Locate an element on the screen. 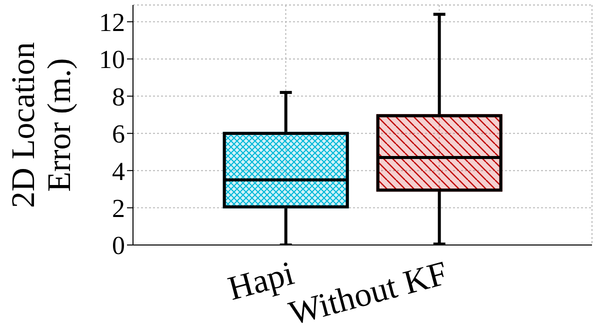 This screenshot has height=334, width=596. y-axis-title: 2D Location Error (m.) is located at coordinates (42, 125).